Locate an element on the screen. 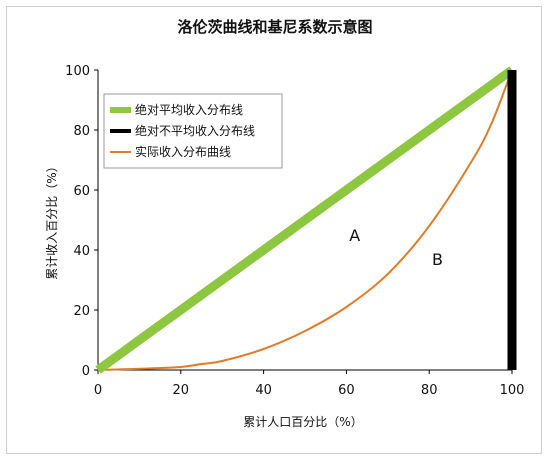  y-axis-label: 累计收入百分比（%） is located at coordinates (52, 219).